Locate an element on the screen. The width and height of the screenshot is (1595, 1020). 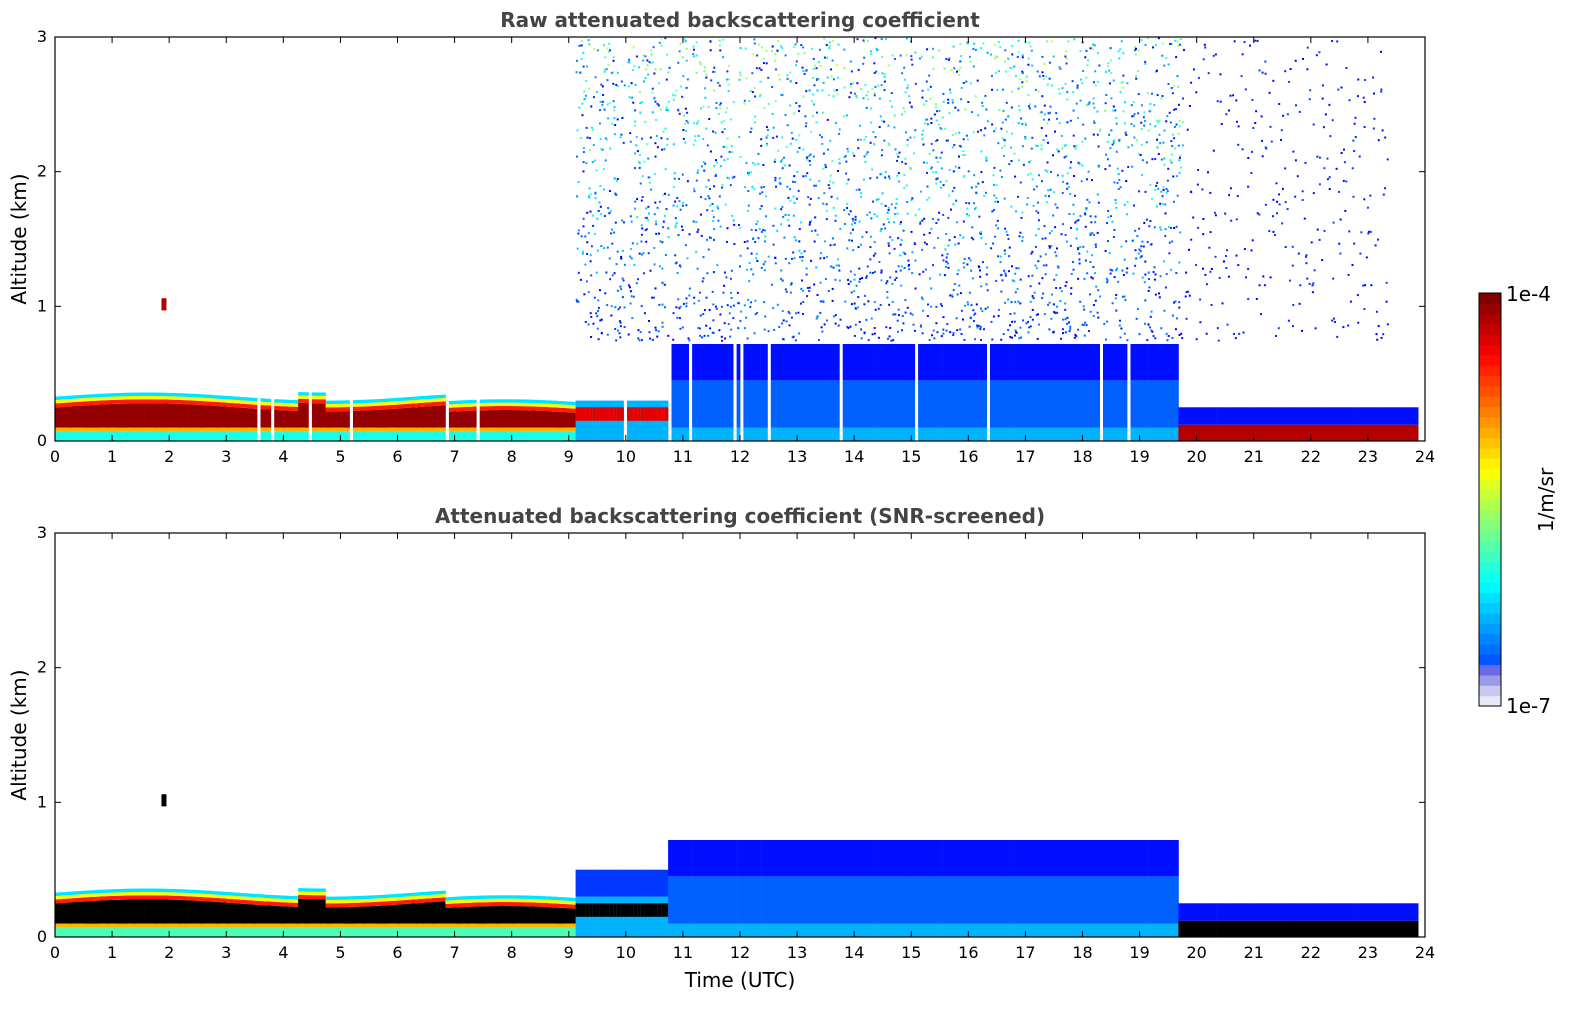
colorbar-min-label: 1e-7 is located at coordinates (1528, 706).